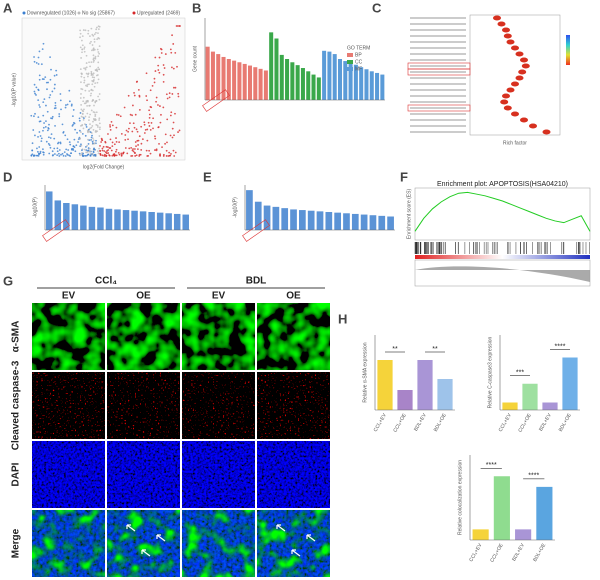 This screenshot has height=580, width=600. I want to click on panel-label: G, so click(8, 280).